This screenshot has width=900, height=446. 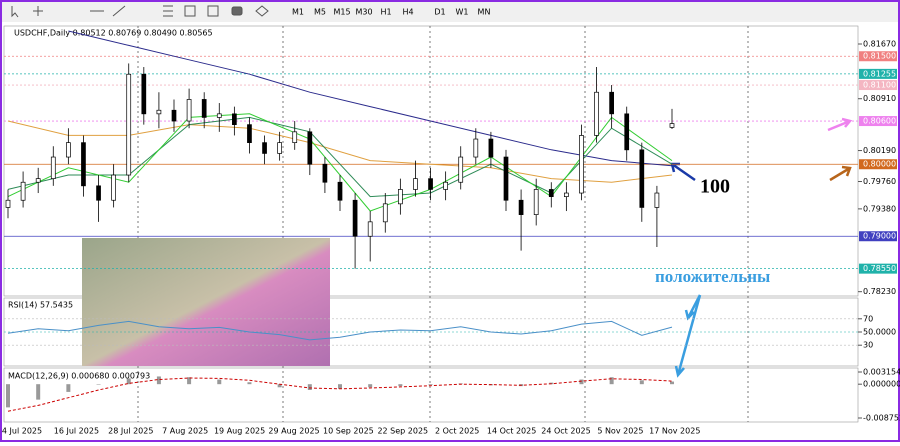 I want to click on y-tick-label: 70, so click(x=868, y=318).